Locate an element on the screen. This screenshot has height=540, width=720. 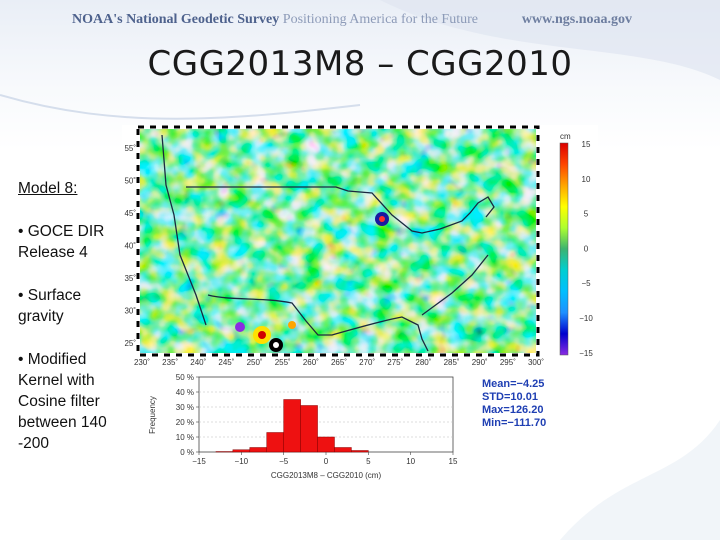
histogram-y-ticks: 0 % 10 % 20 % 30 % 40 % 50 % is located at coordinates (187, 415).